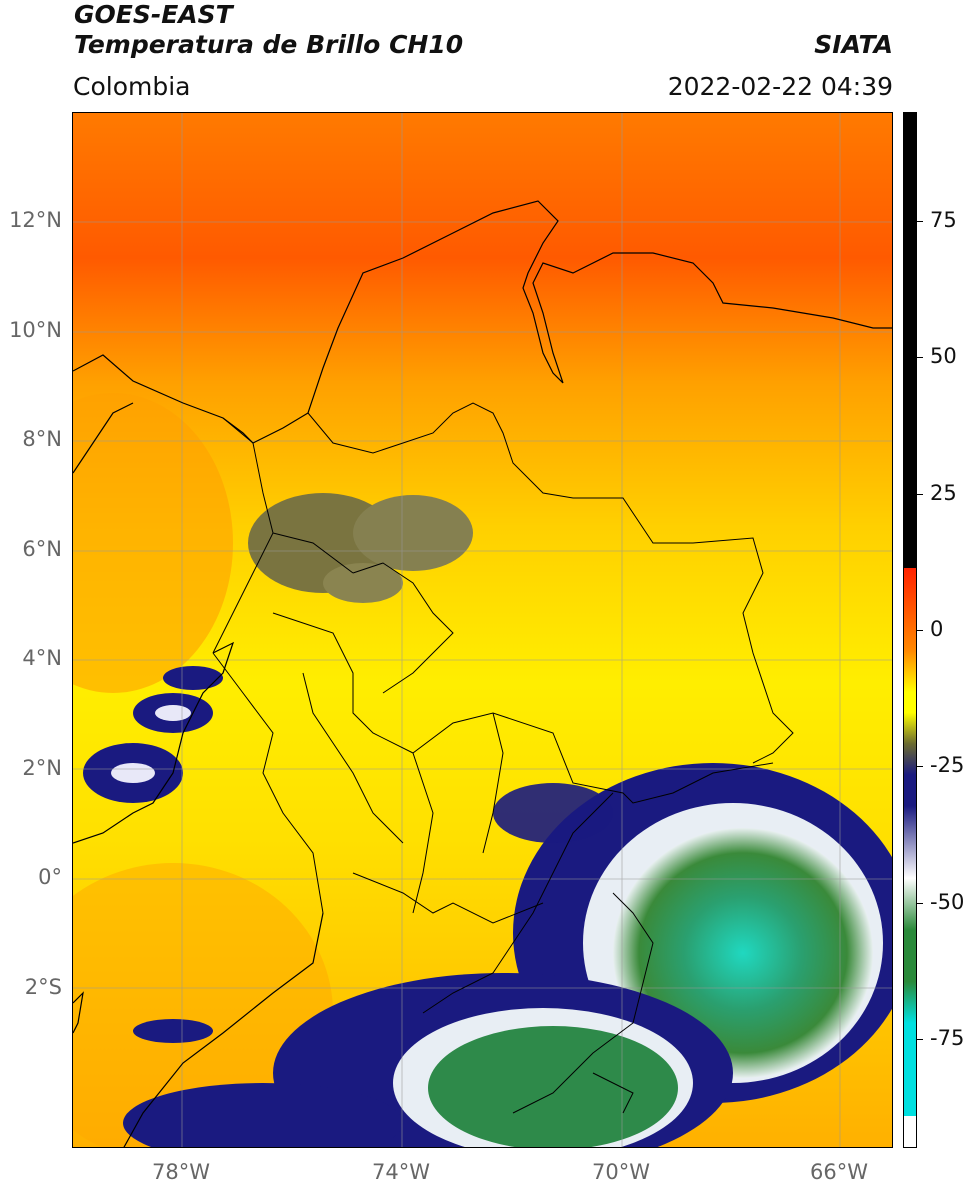 The width and height of the screenshot is (966, 1190). Describe the element at coordinates (553, 1086) in the screenshot. I see `convective-complex-south-core` at that location.